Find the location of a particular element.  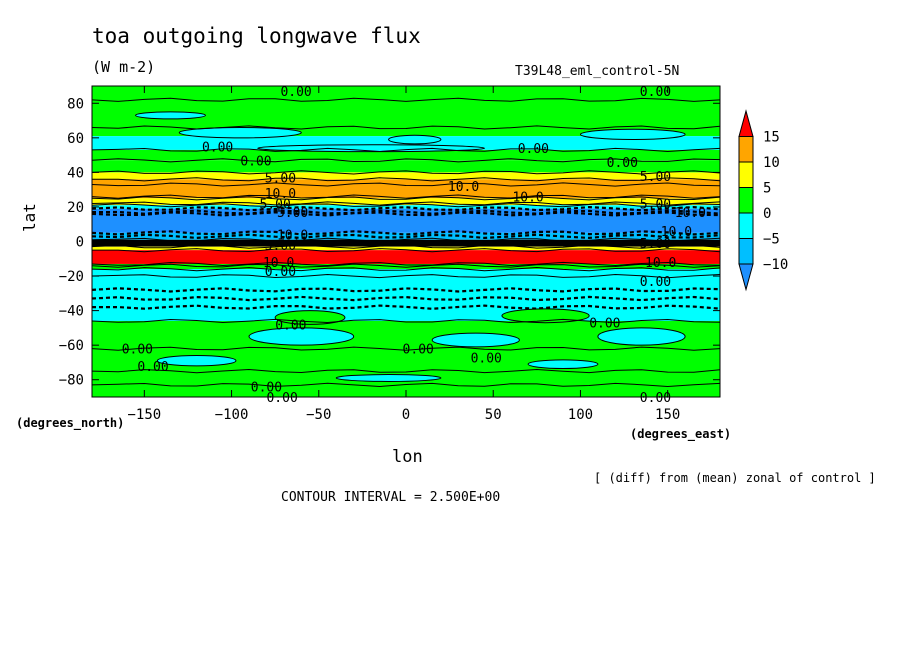

y-tick-label: −40 is located at coordinates (71, 312).